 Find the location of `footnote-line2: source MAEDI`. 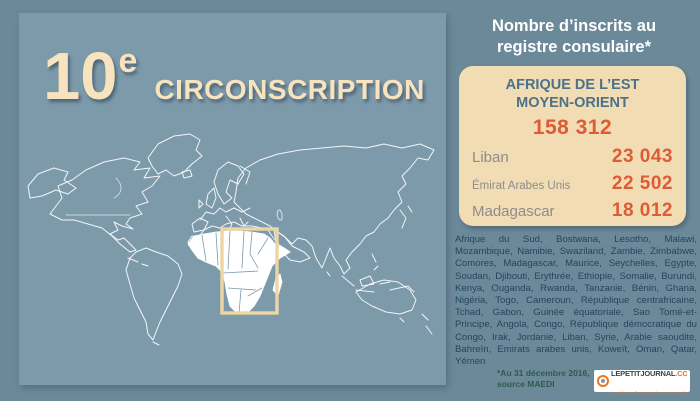

footnote-line2: source MAEDI is located at coordinates (526, 384).